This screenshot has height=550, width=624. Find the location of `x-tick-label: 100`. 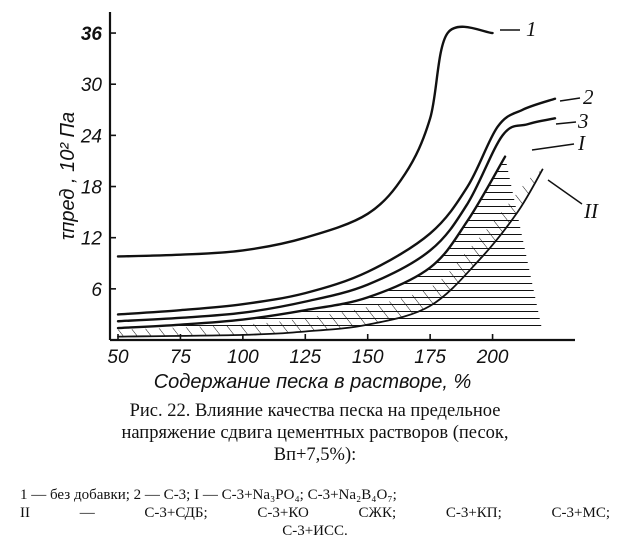

x-tick-label: 100 is located at coordinates (243, 357).